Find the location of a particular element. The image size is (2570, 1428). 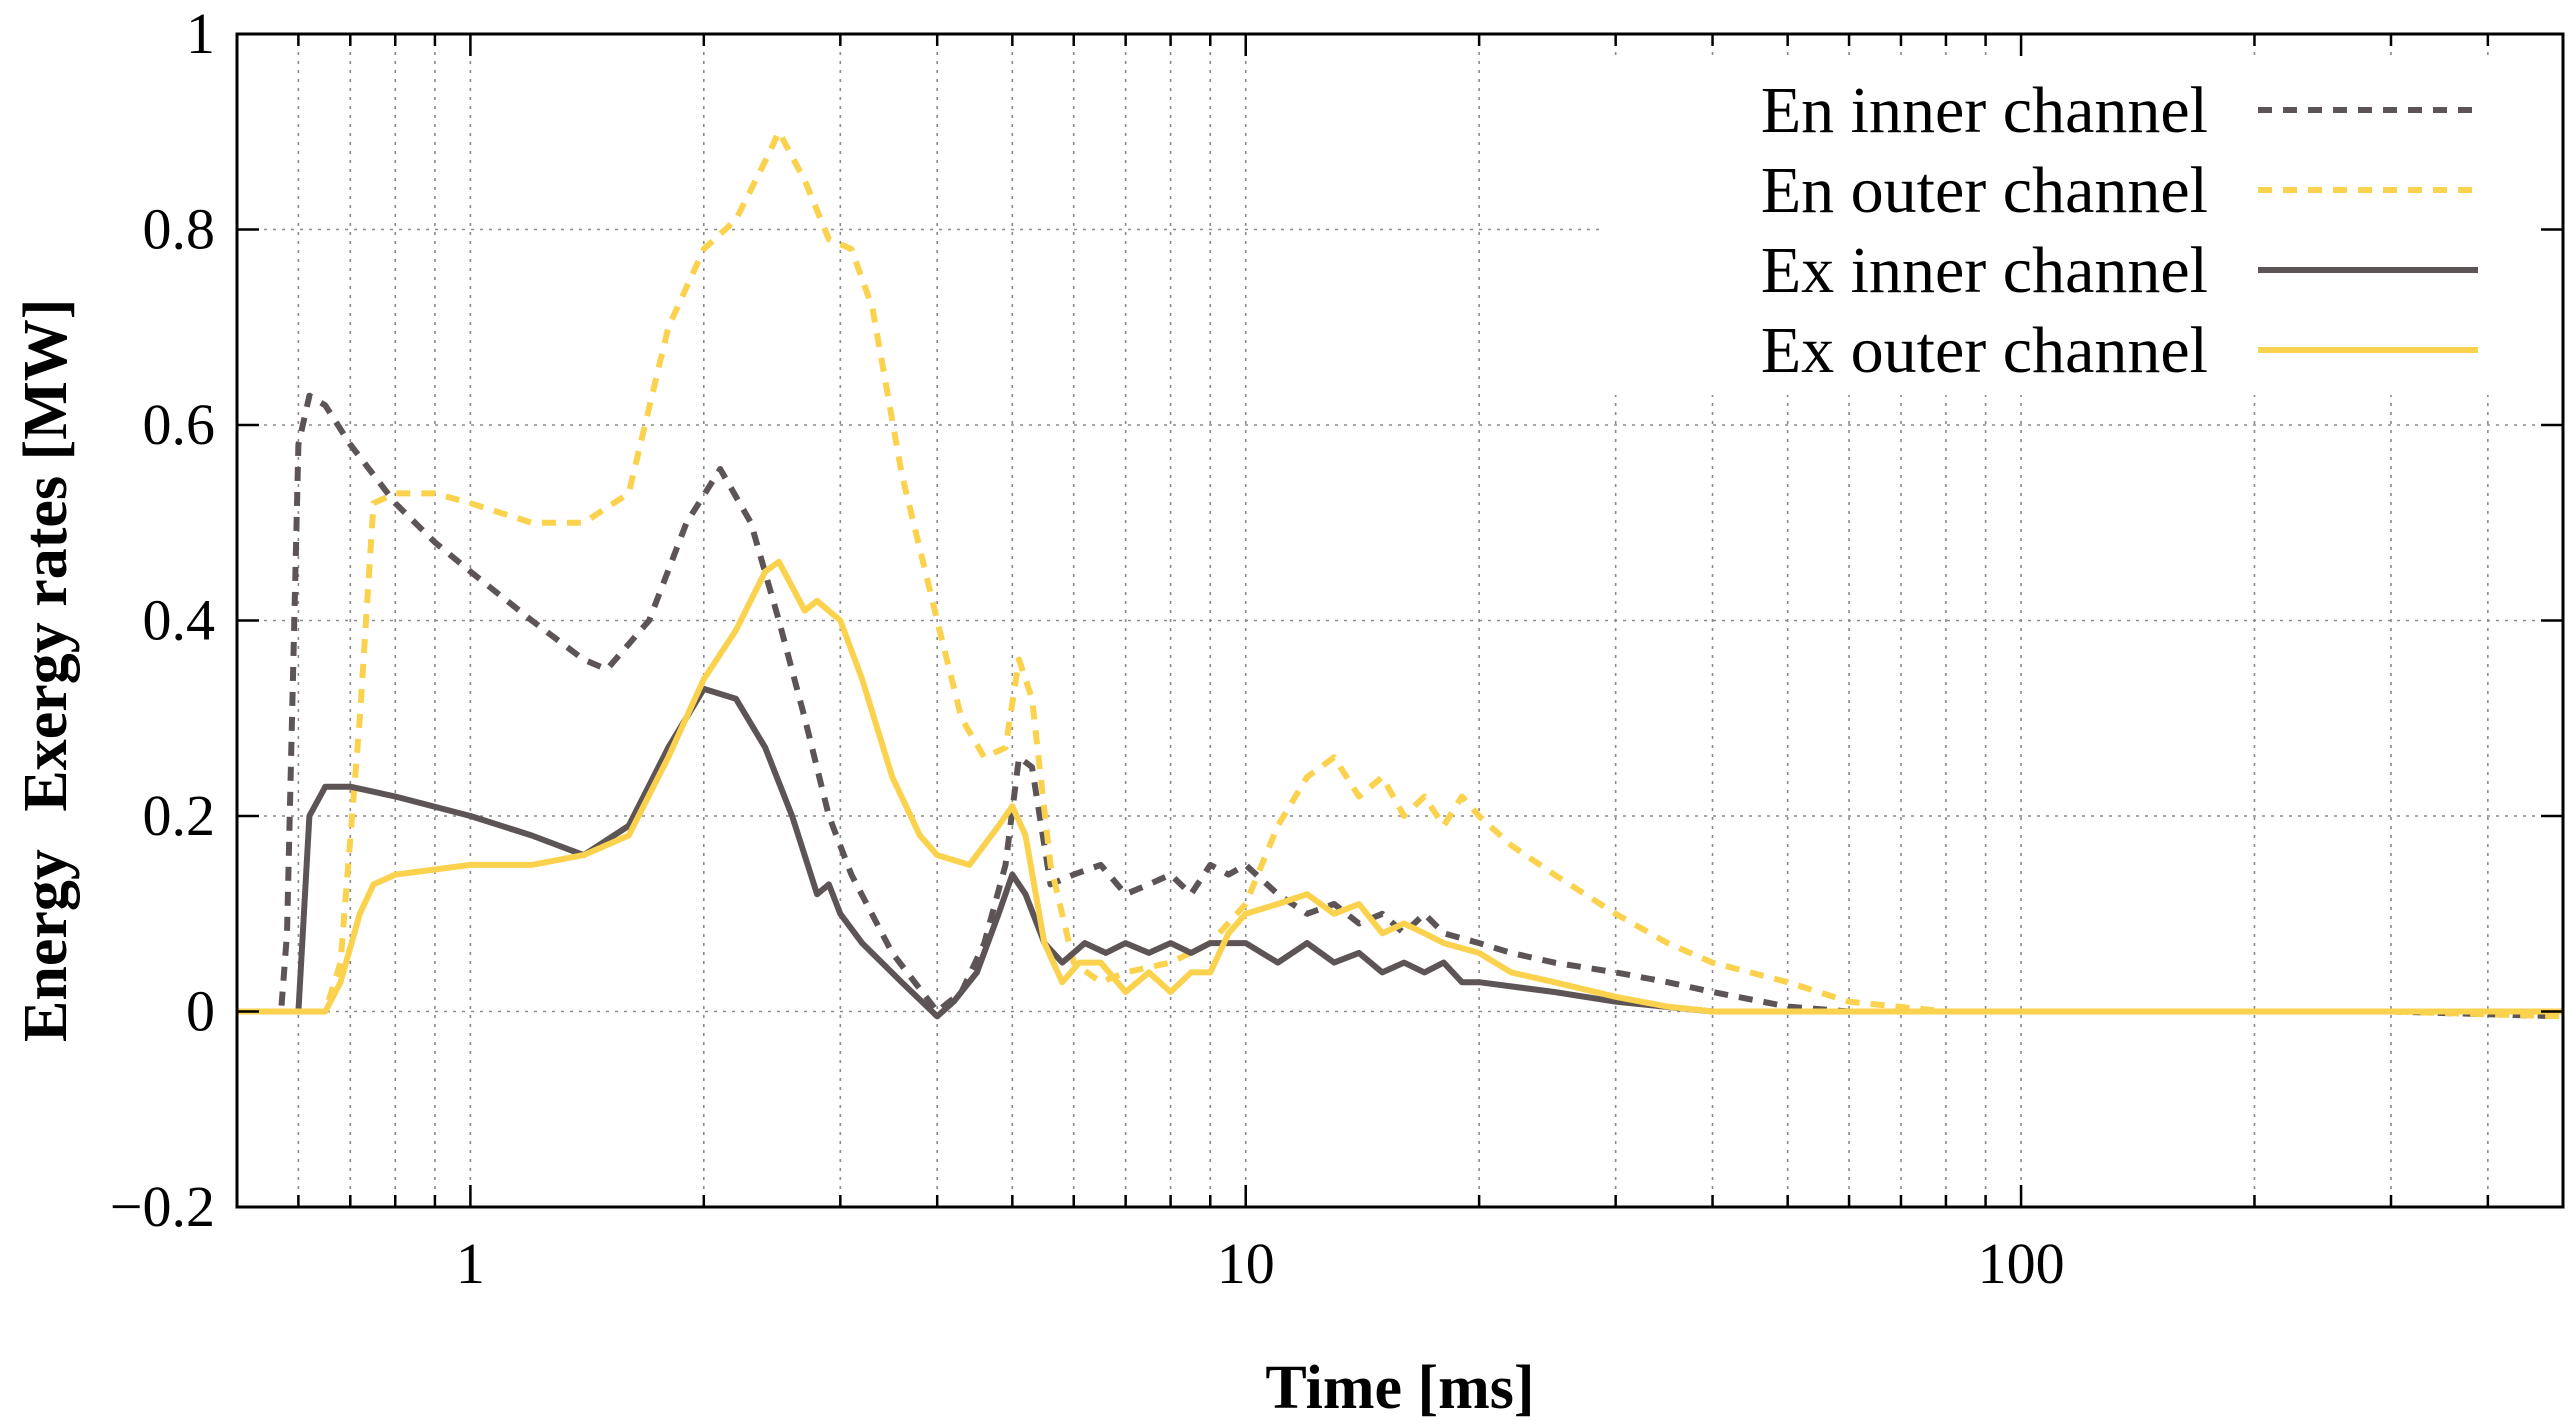

x-tick-label: 1 is located at coordinates (470, 1263).